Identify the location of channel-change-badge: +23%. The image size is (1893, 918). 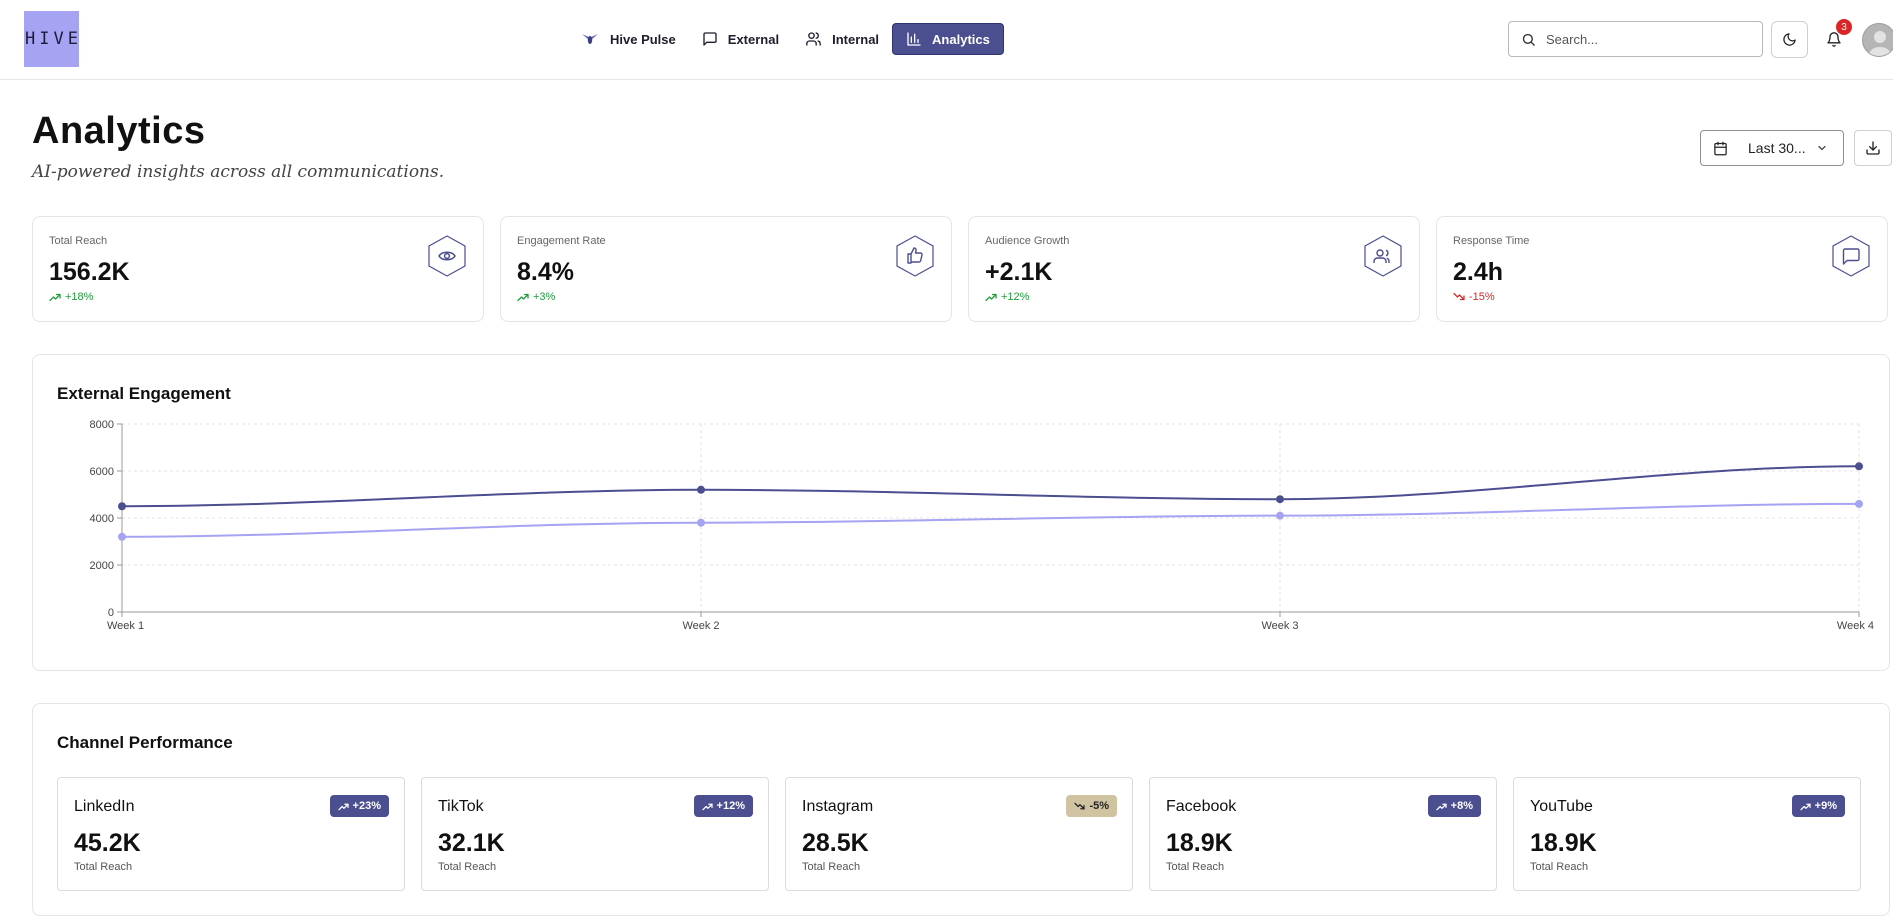
(359, 806).